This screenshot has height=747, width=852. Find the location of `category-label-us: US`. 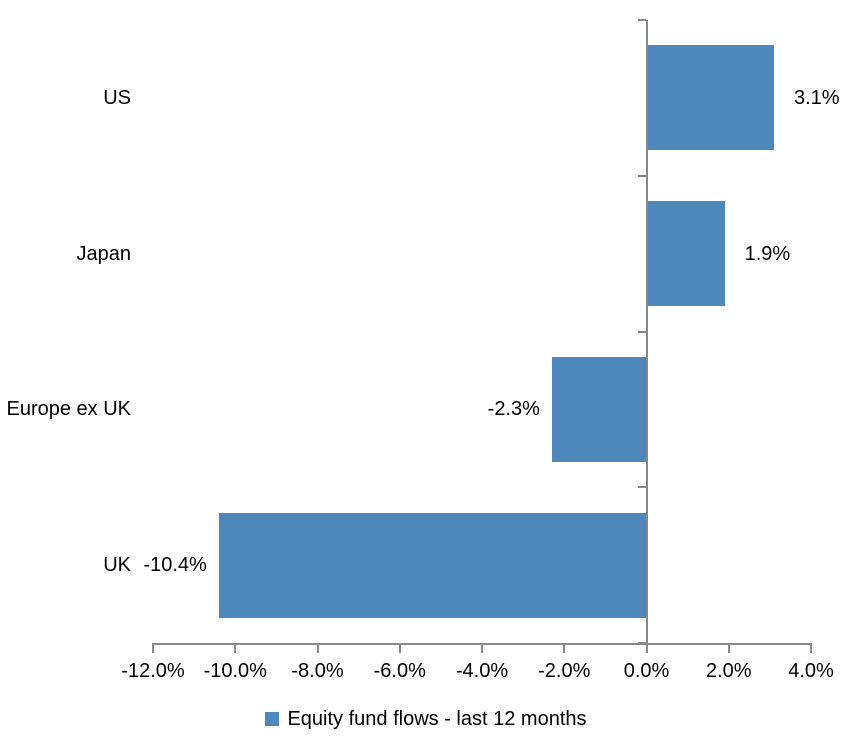

category-label-us: US is located at coordinates (117, 97).